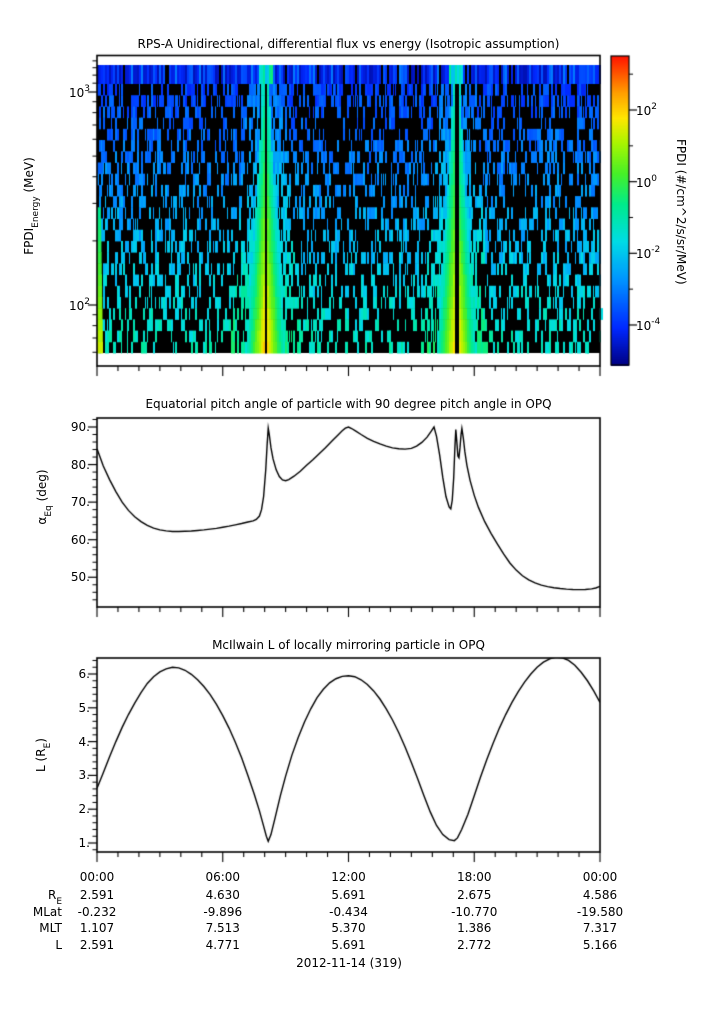 The image size is (725, 1019). What do you see at coordinates (84, 674) in the screenshot?
I see `lshell-tick-label: 6.` at bounding box center [84, 674].